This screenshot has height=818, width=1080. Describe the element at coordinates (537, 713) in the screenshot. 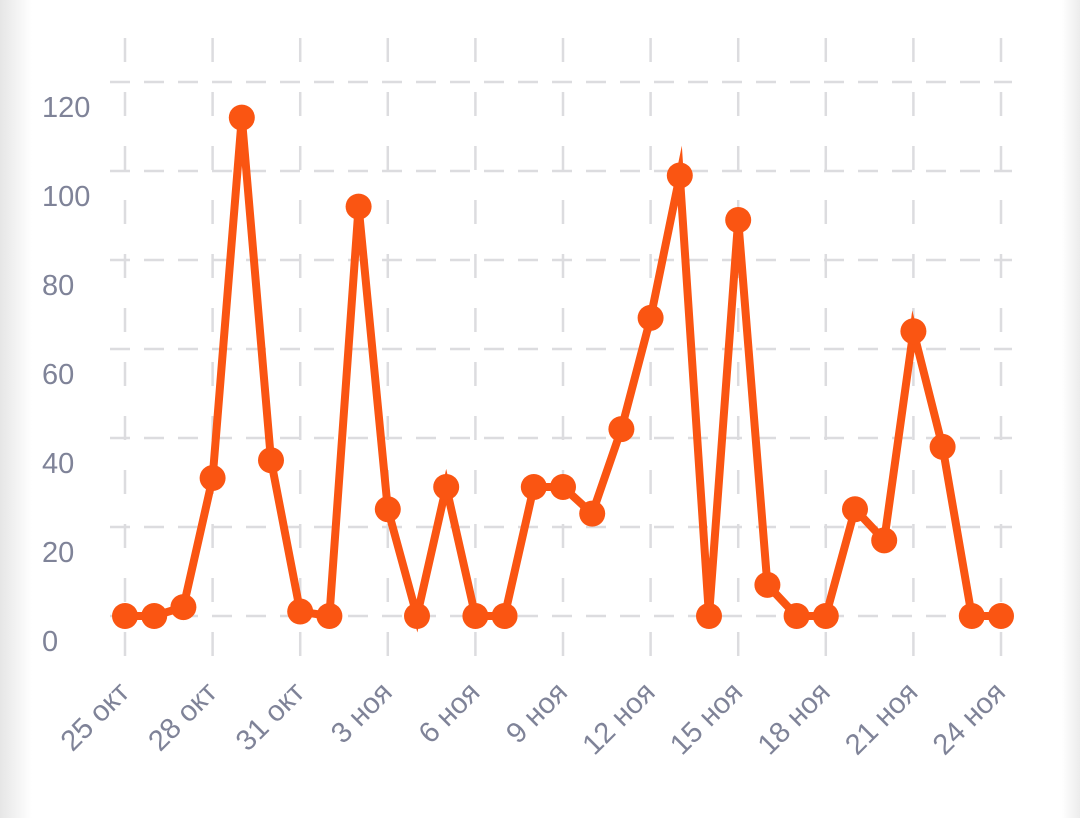

I see `x-tick-label: 9 ноя` at that location.